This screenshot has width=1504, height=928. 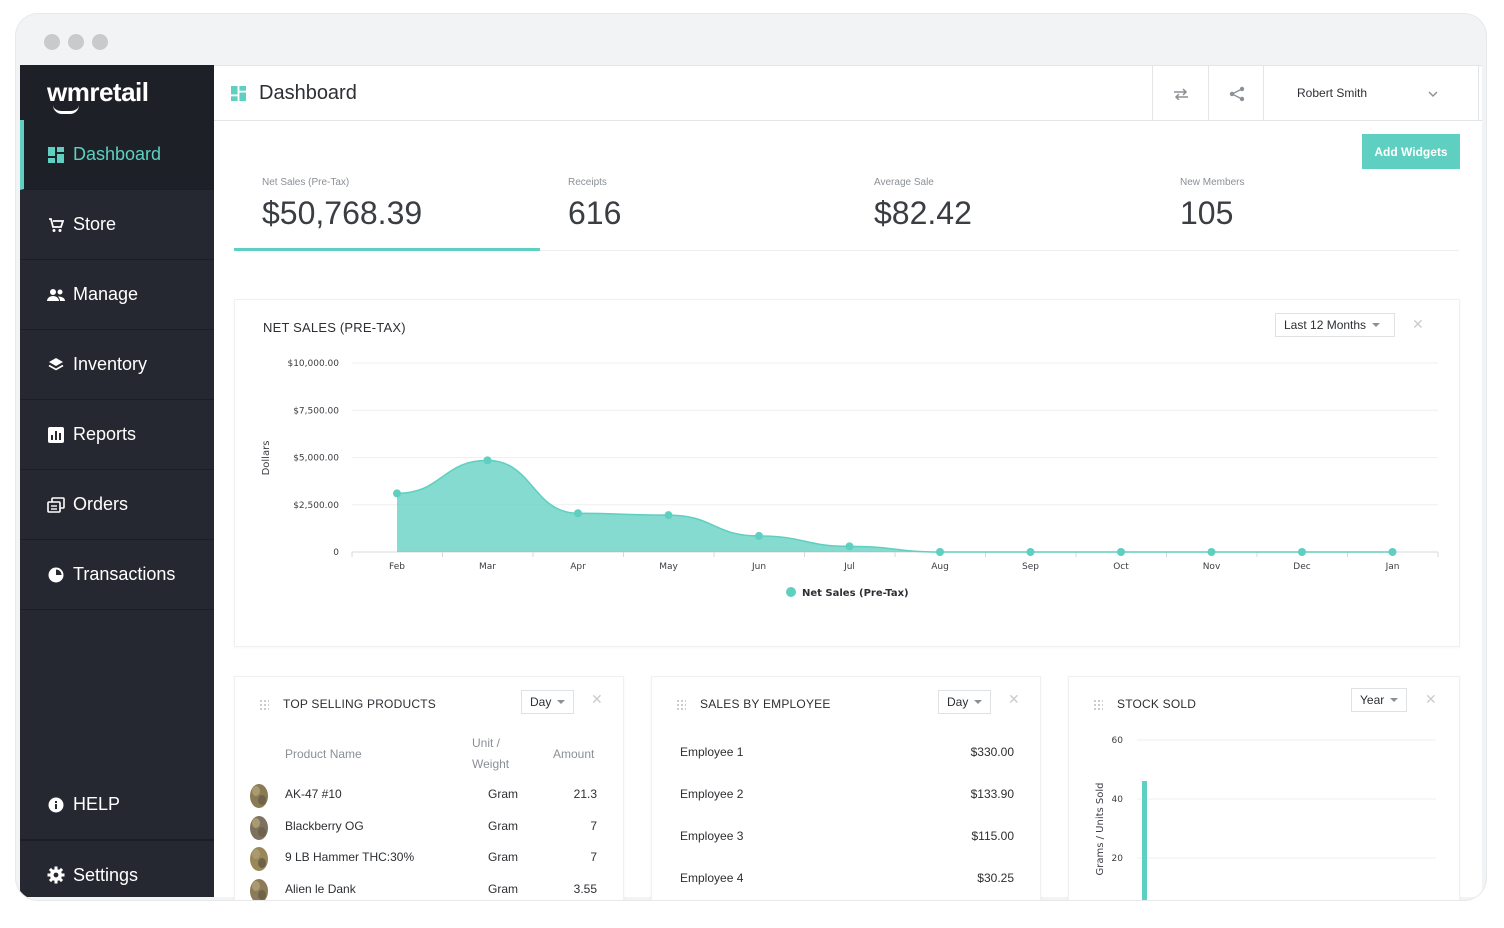 I want to click on sidebar-item-inventory: Inventory, so click(x=117, y=365).